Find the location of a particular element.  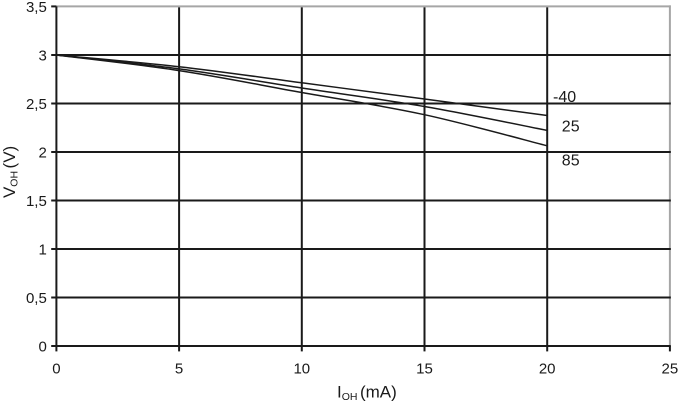

svg-text: 1,5 is located at coordinates (36, 201).